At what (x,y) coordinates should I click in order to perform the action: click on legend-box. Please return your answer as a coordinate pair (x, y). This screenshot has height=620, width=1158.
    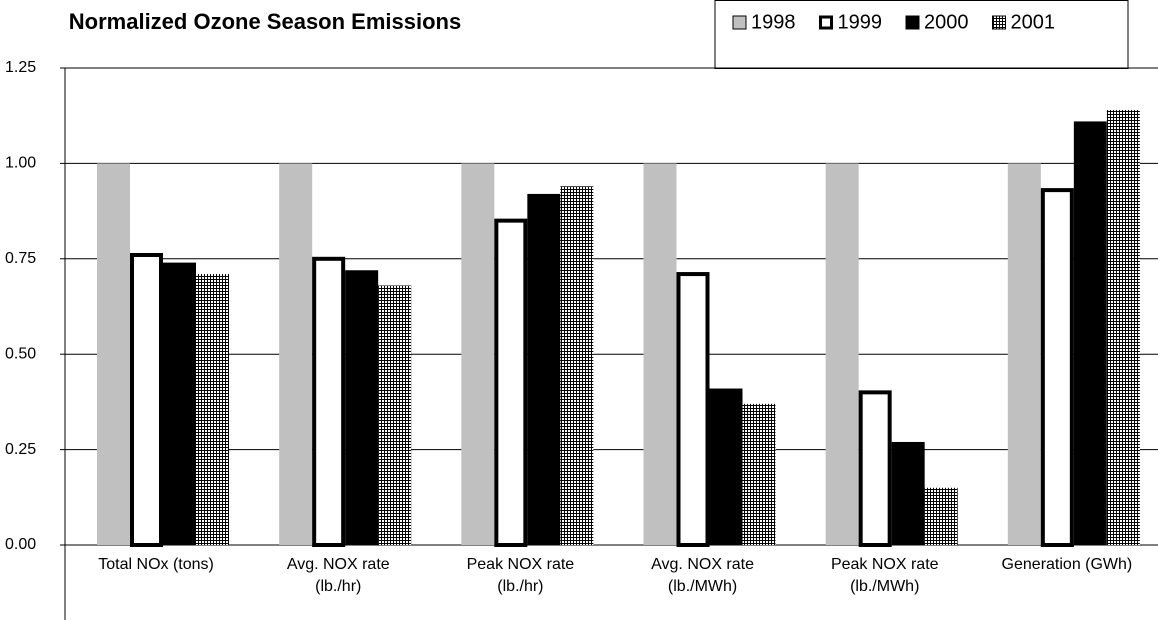
    Looking at the image, I should click on (921, 34).